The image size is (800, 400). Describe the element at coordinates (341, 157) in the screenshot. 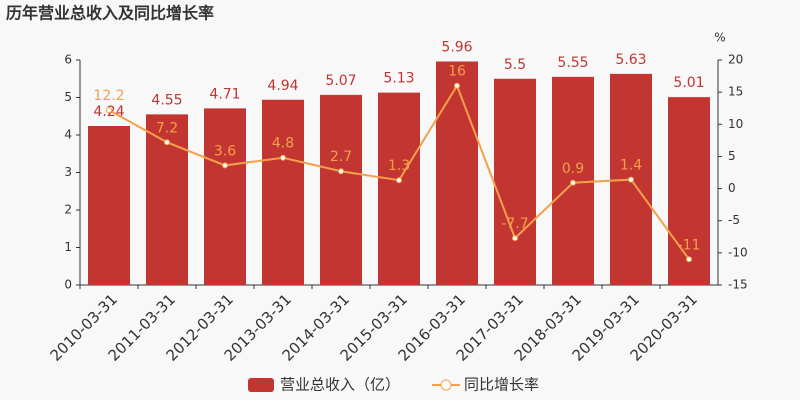

I see `line-value-label: 2.7` at that location.